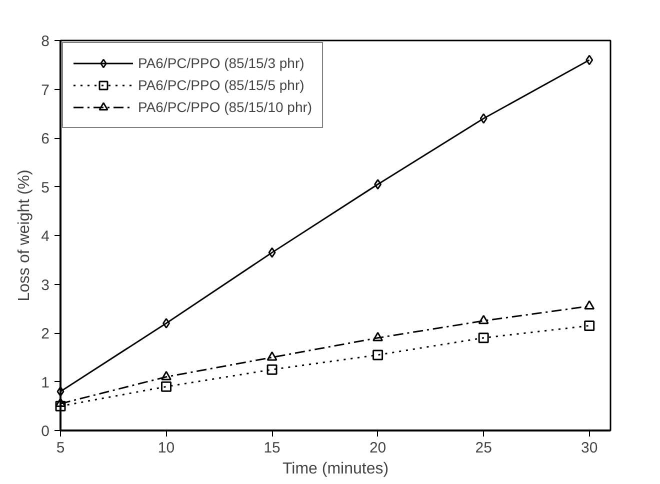 The height and width of the screenshot is (484, 660). I want to click on y-tick-label: 4, so click(45, 236).